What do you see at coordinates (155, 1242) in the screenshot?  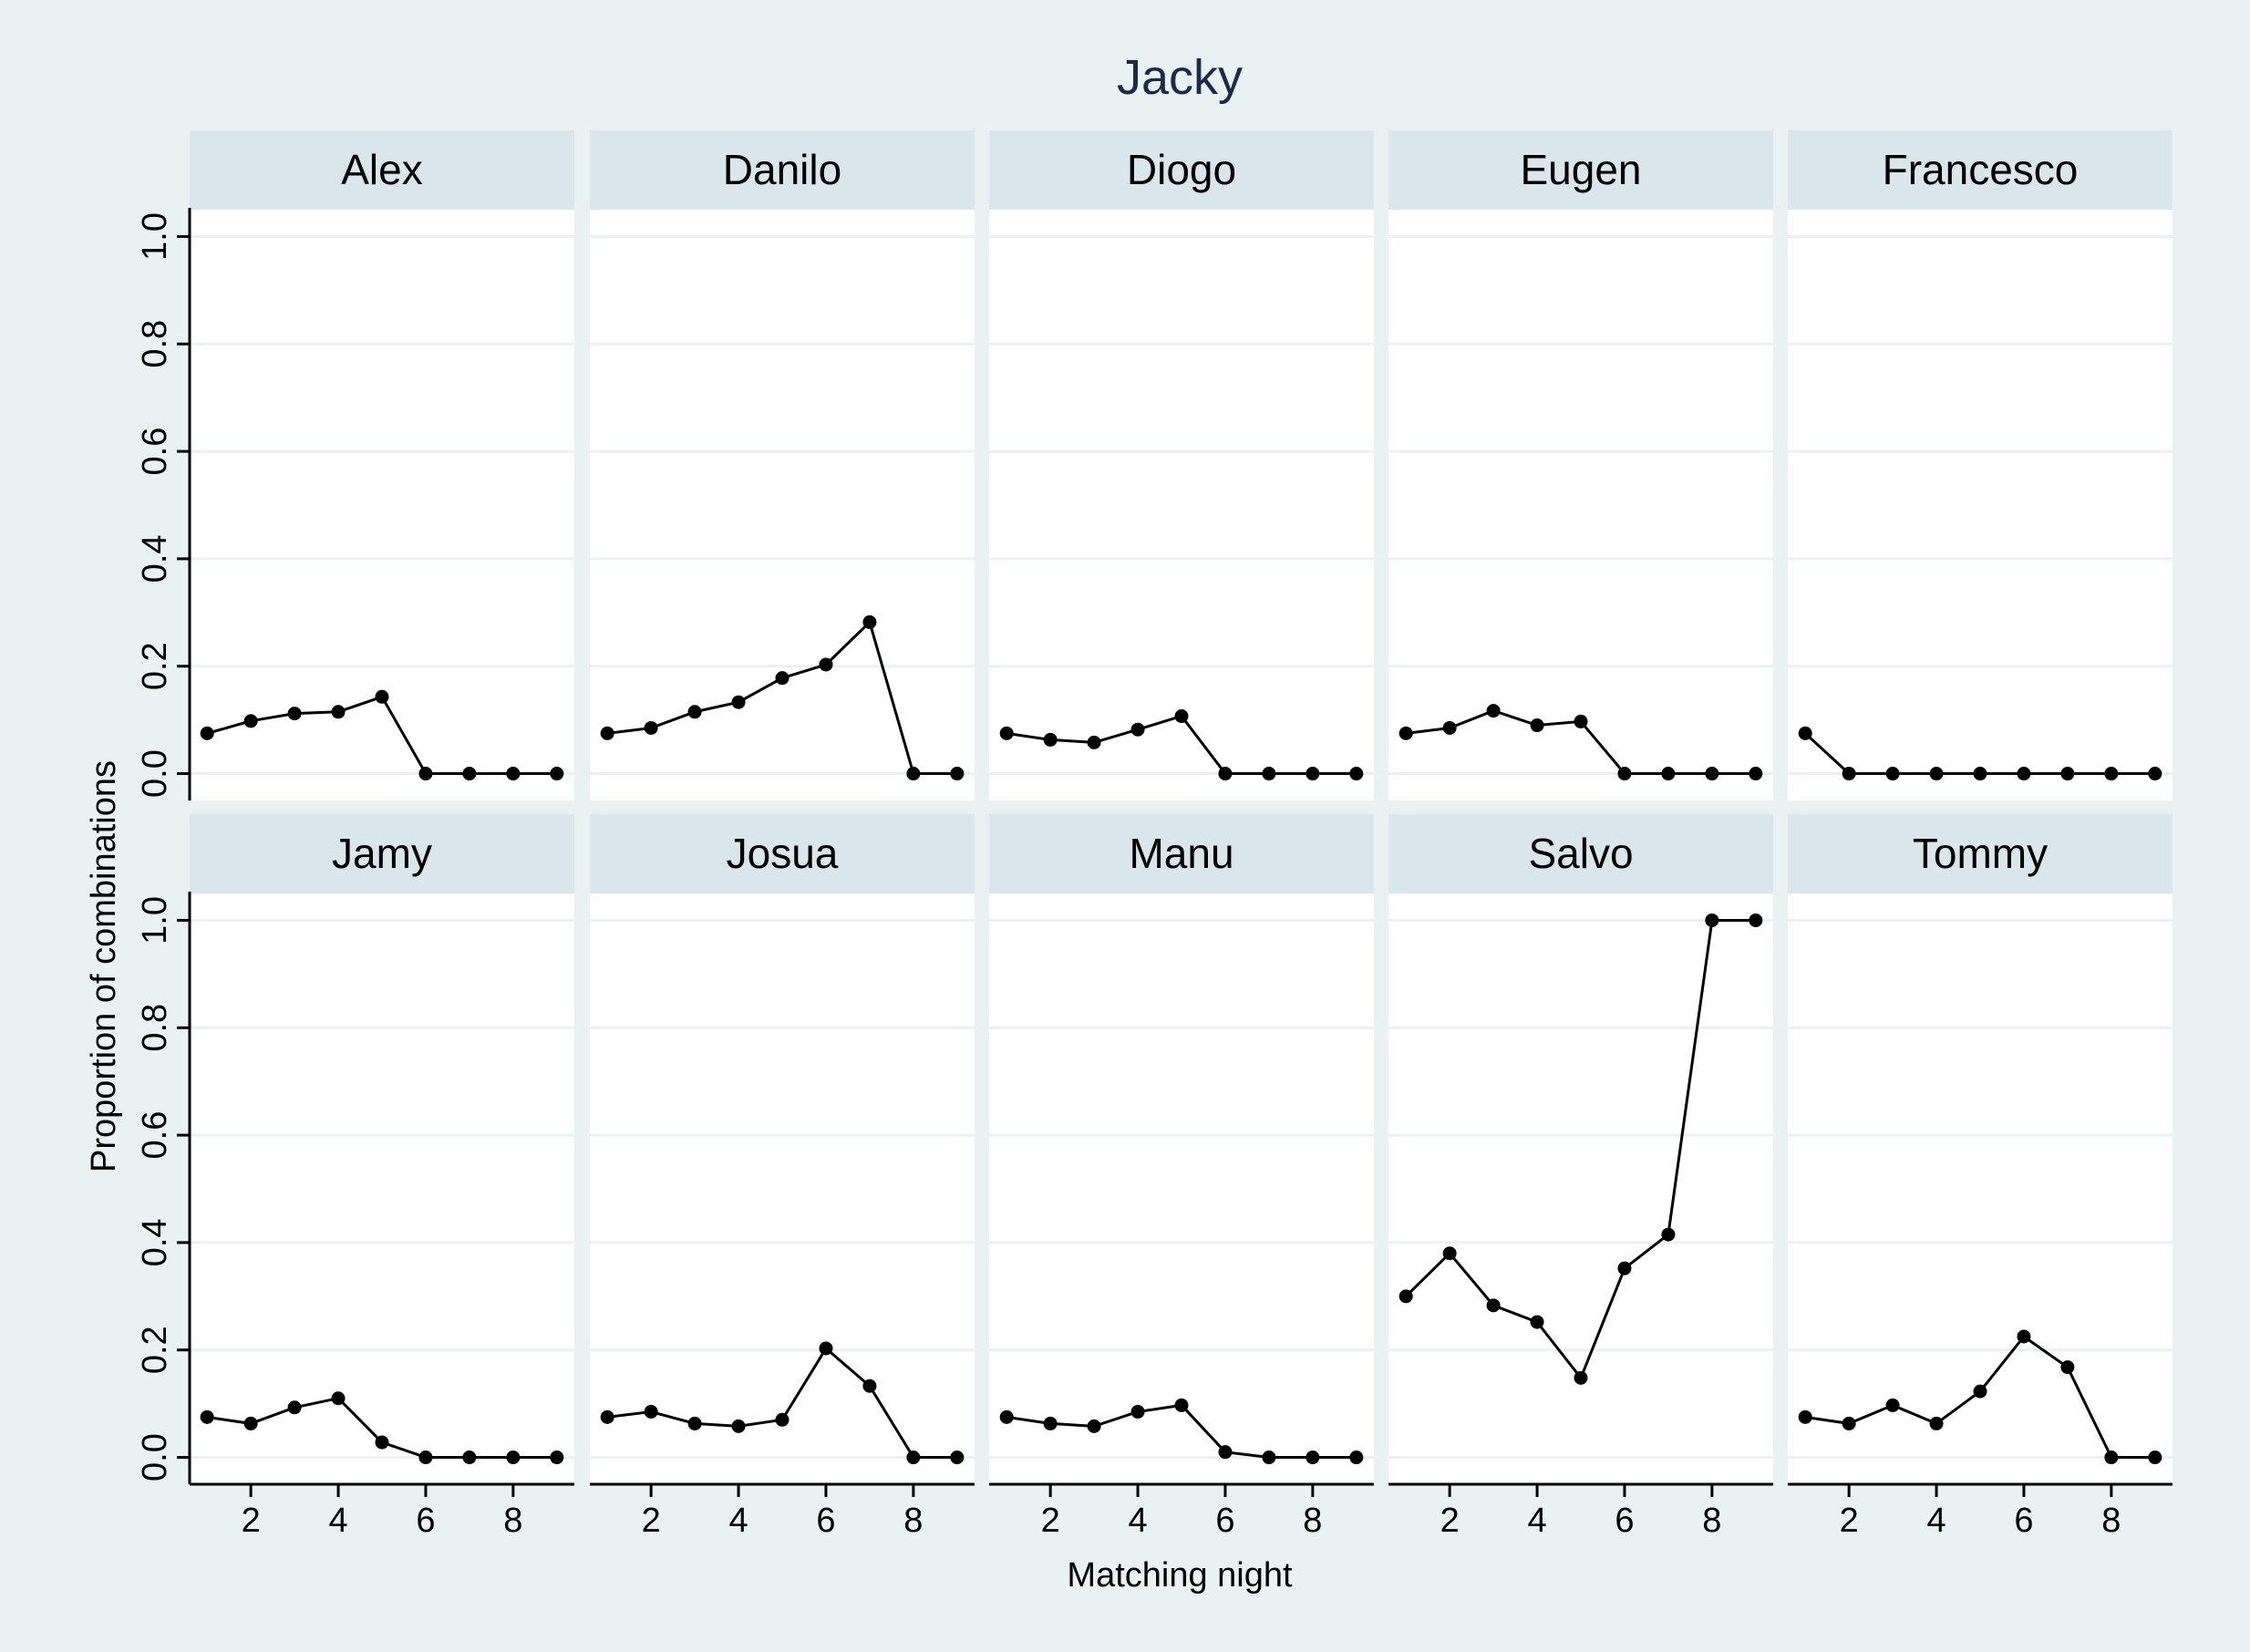 I see `y-tick-label: 0.4` at bounding box center [155, 1242].